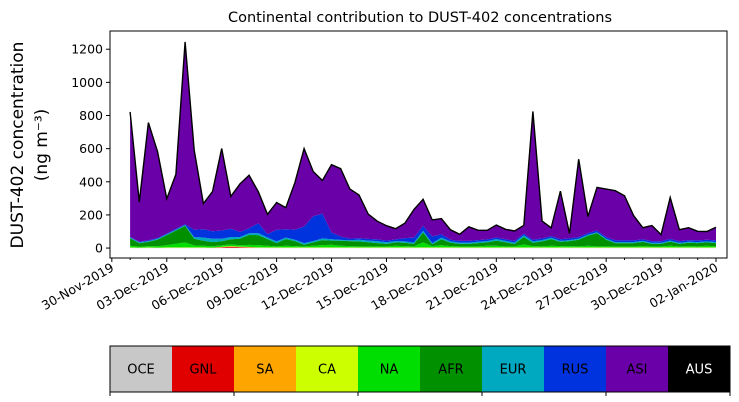 Image resolution: width=739 pixels, height=402 pixels. I want to click on y-axis-label: DUST-402 concentration (ng m⁻³), so click(30, 145).